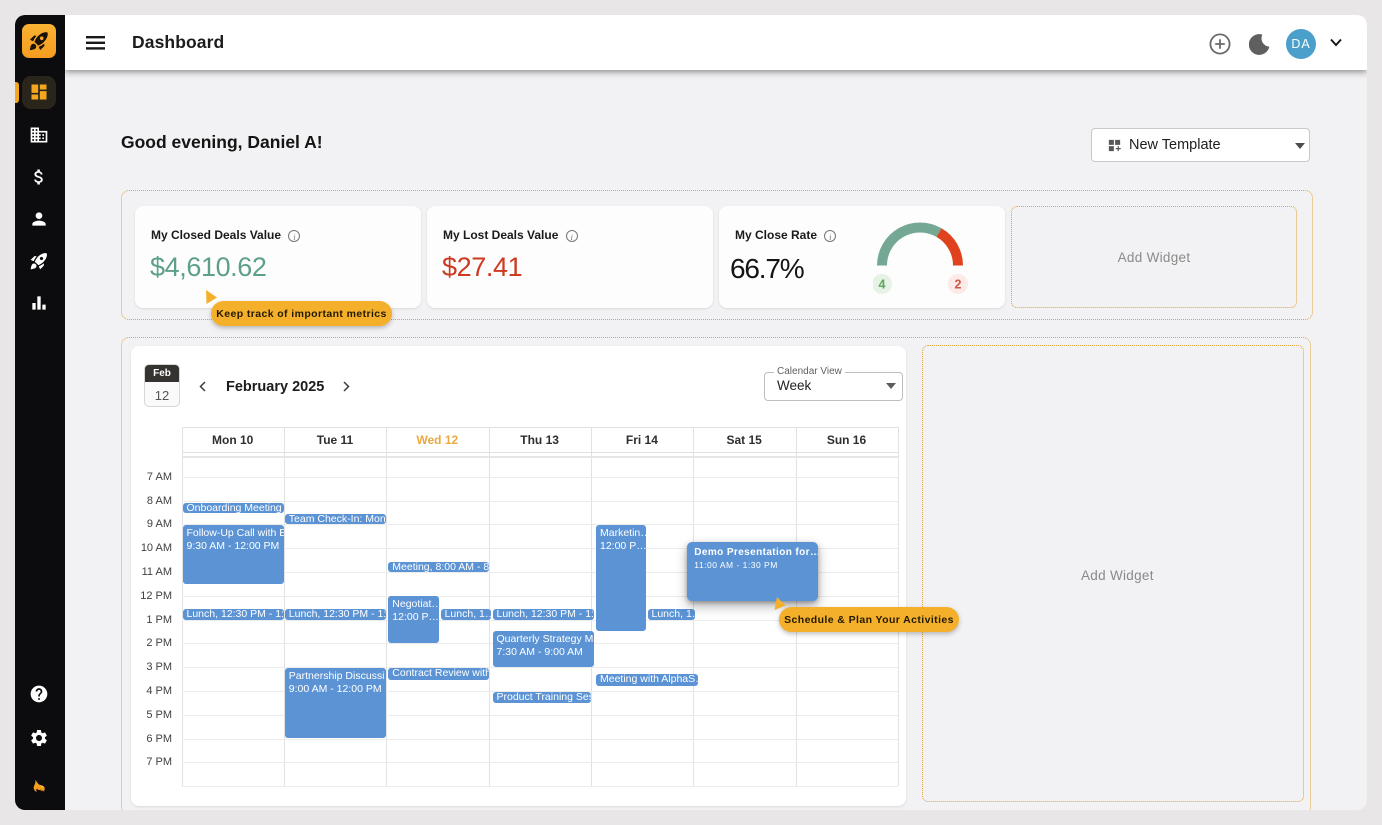 The width and height of the screenshot is (1382, 825). What do you see at coordinates (958, 285) in the screenshot?
I see `svg-text: 2` at bounding box center [958, 285].